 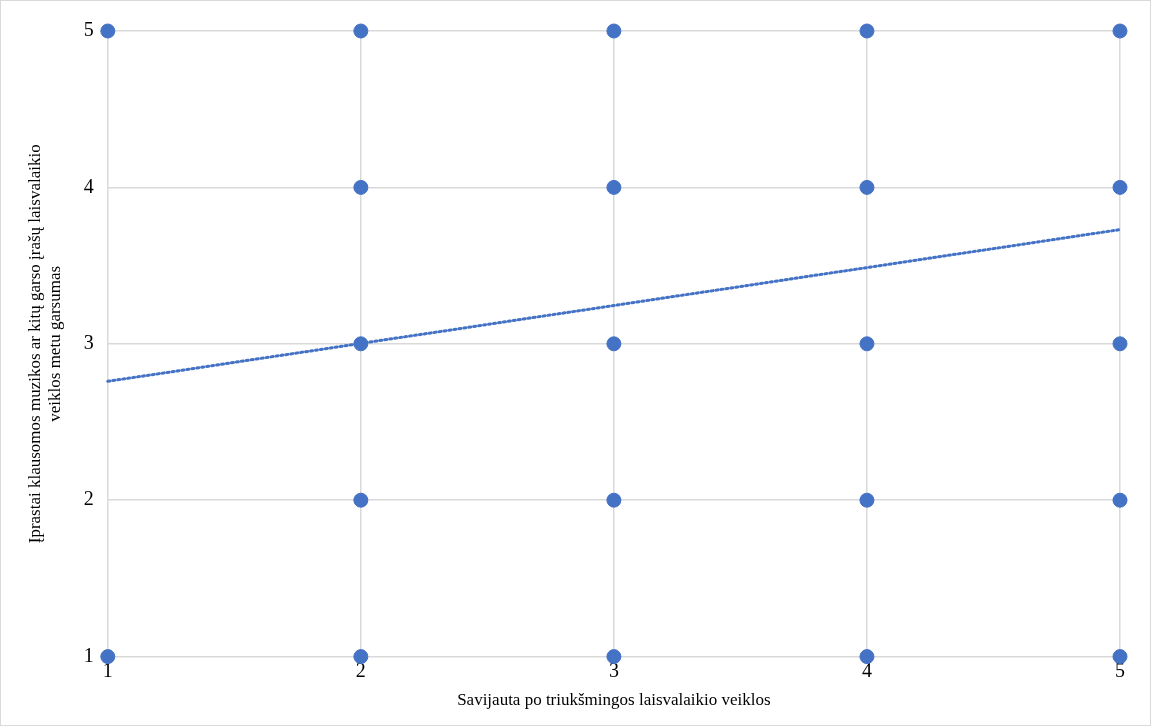 I want to click on x-tick-label: 4, so click(x=866, y=669).